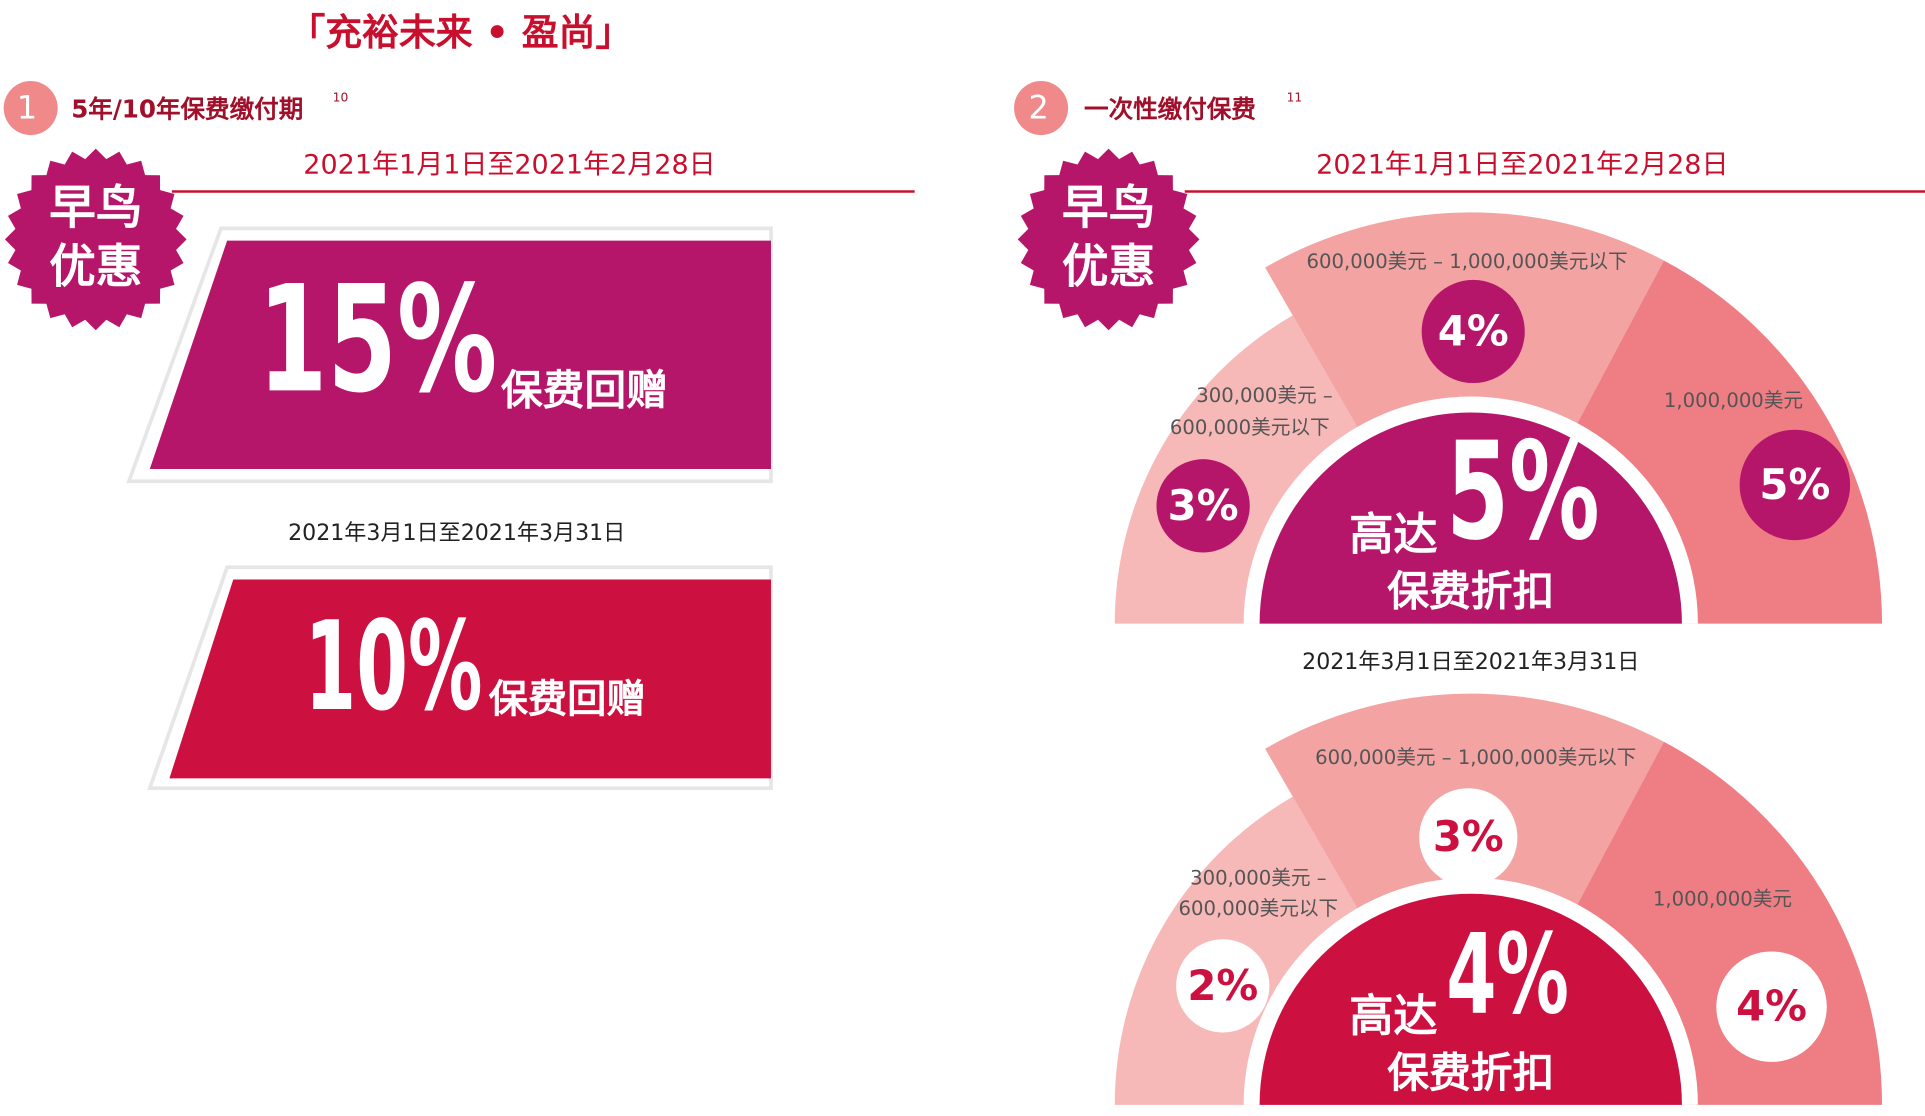 This screenshot has width=1925, height=1116. What do you see at coordinates (377, 339) in the screenshot?
I see `offer-rate: 15%` at bounding box center [377, 339].